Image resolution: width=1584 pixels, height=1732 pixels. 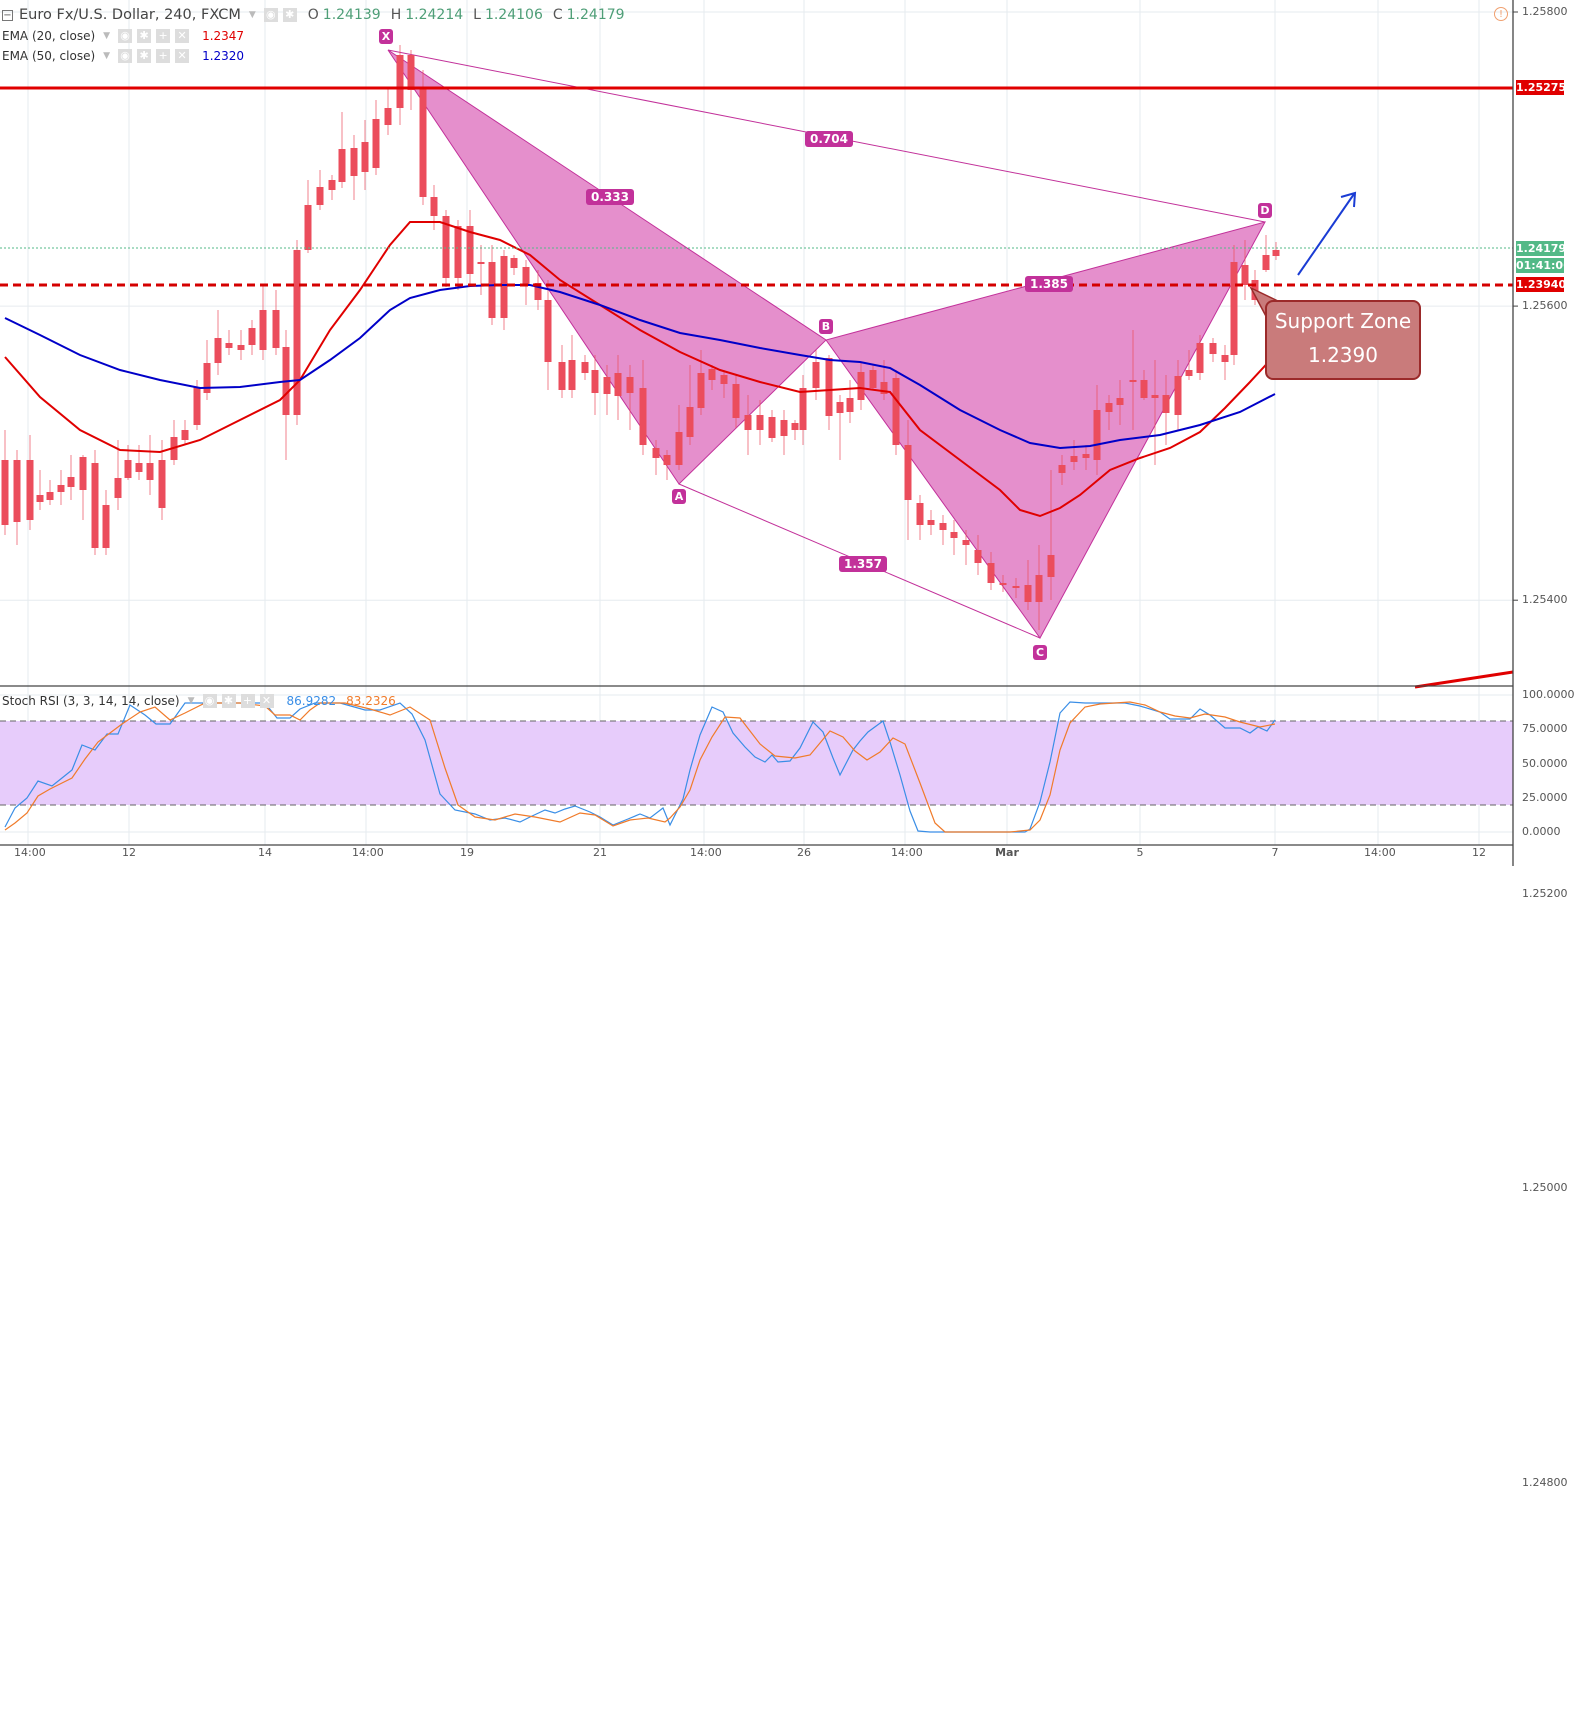 I want to click on pattern-point-c: C, so click(x=1040, y=652).